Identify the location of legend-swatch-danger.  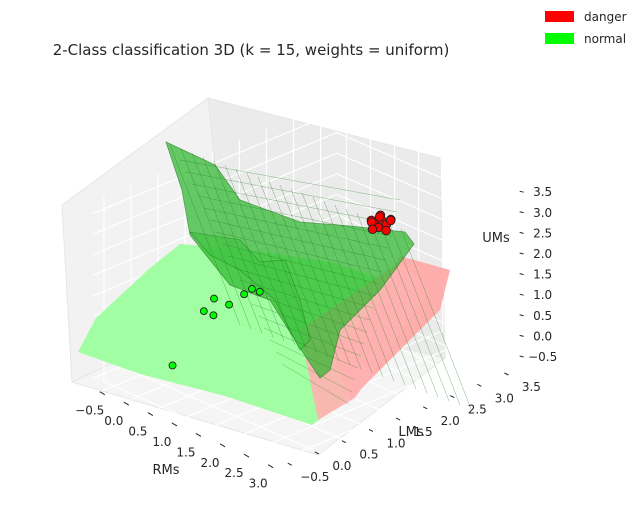
(559, 16).